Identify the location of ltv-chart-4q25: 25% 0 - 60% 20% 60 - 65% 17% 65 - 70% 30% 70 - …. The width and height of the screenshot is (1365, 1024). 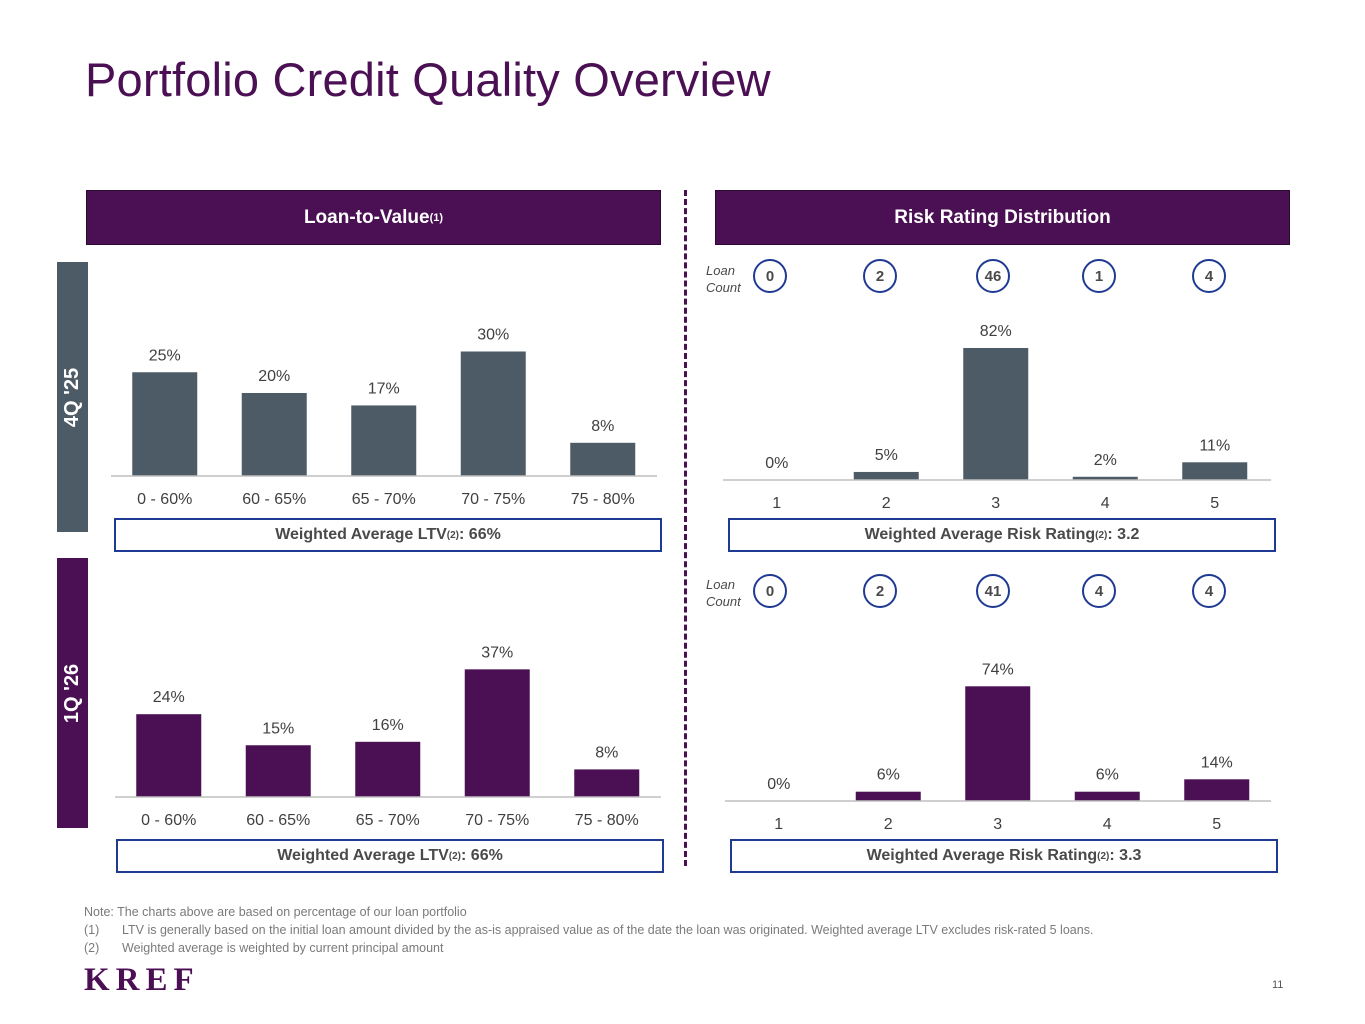
(384, 417).